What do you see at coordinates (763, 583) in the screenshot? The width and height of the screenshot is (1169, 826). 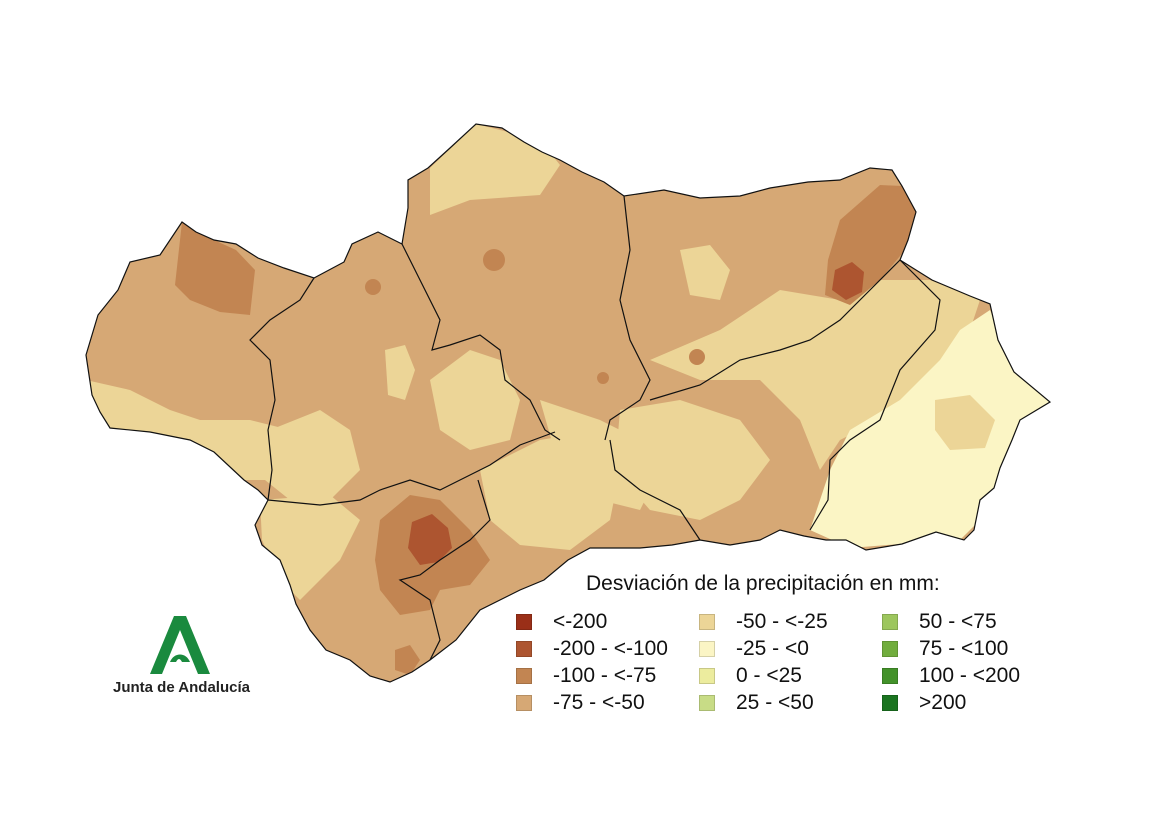 I see `legend-title: Desviación de la precipitación en mm:` at bounding box center [763, 583].